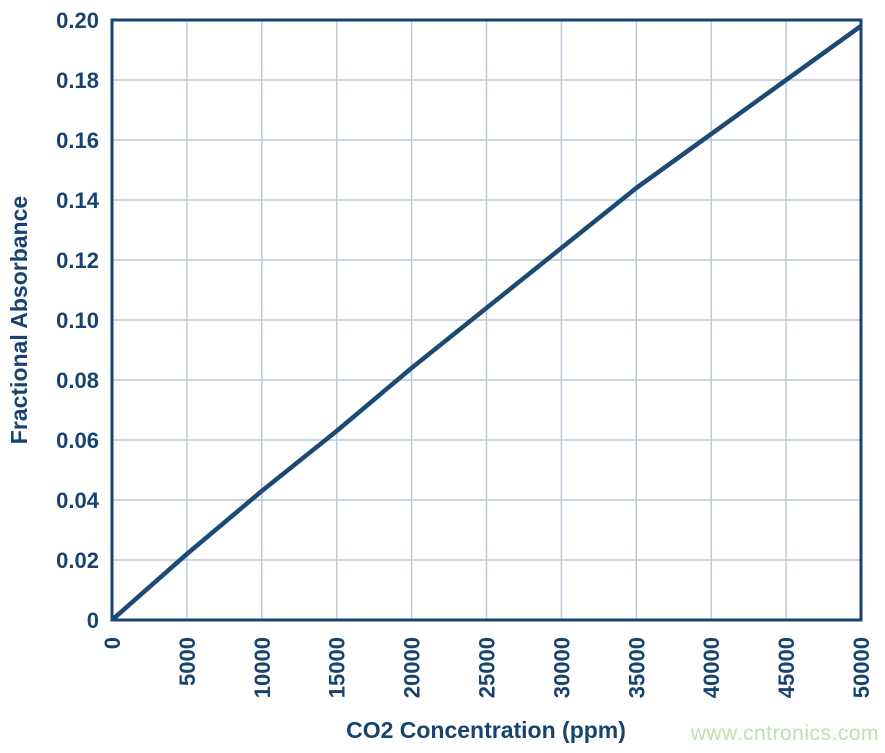 This screenshot has height=753, width=885. Describe the element at coordinates (77, 80) in the screenshot. I see `y-tick-label: 0.18` at that location.